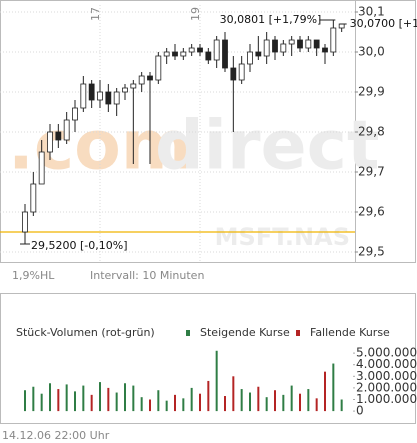 The image size is (417, 443). I want to click on legend-label: Steigende Kurse, so click(245, 332).